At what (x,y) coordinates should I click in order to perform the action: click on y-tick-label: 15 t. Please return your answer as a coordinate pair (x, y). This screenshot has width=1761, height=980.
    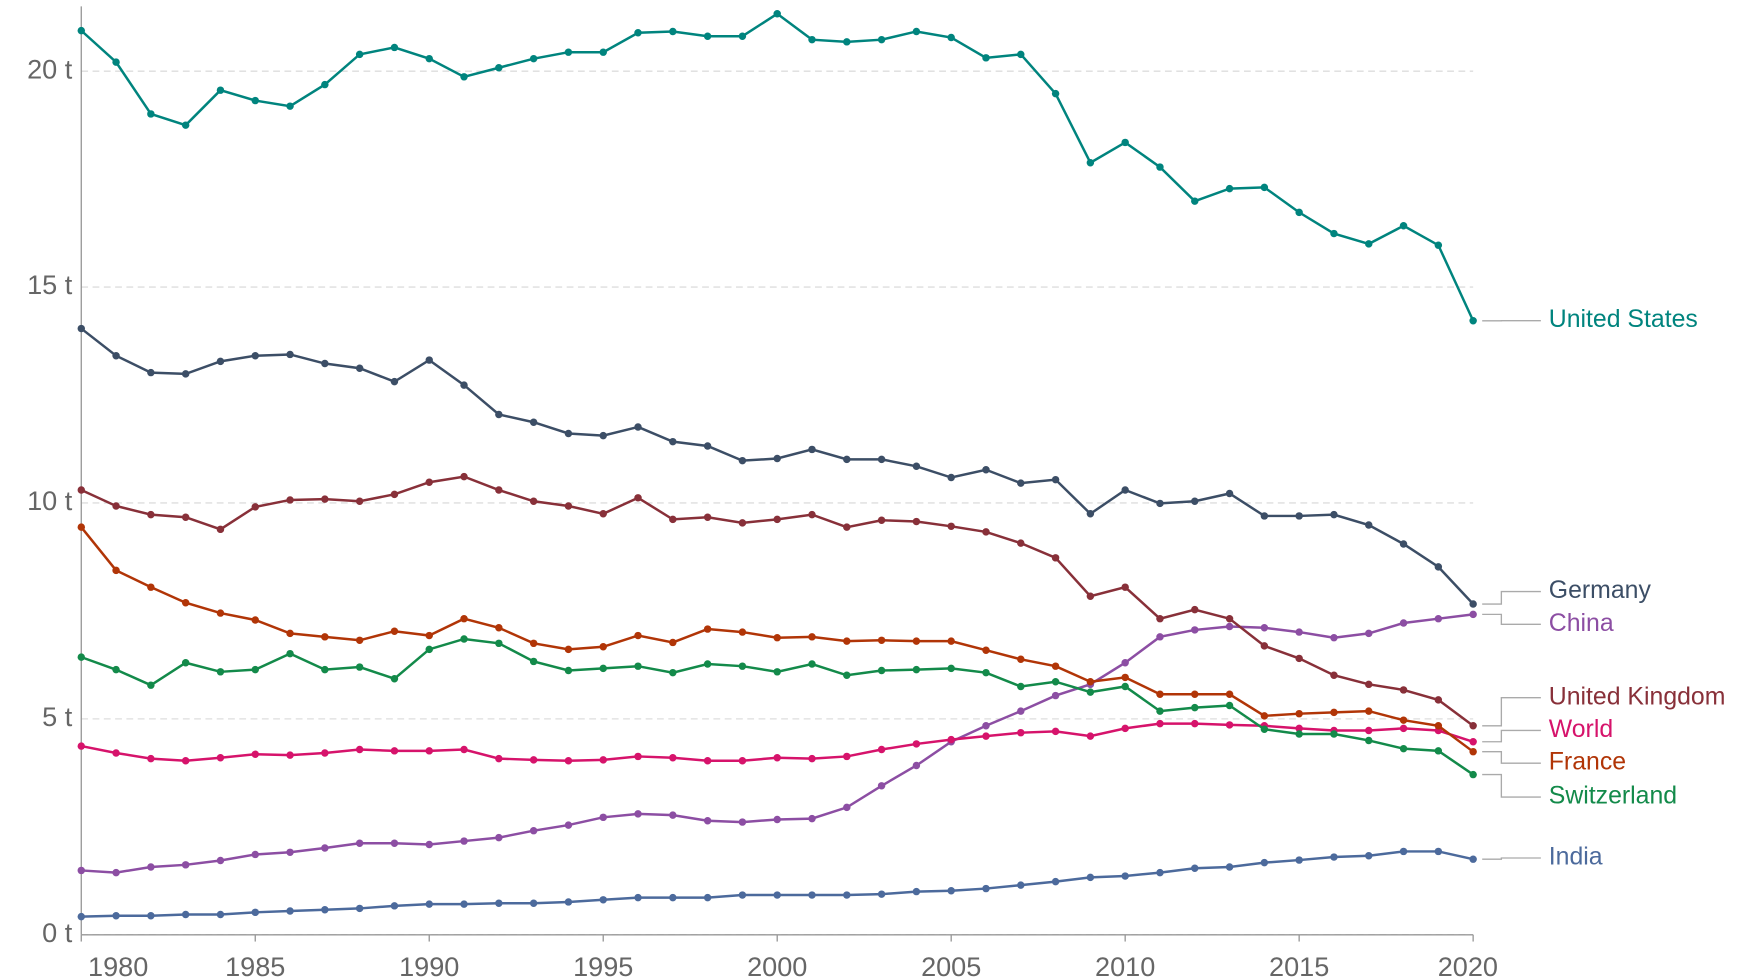
    Looking at the image, I should click on (50, 284).